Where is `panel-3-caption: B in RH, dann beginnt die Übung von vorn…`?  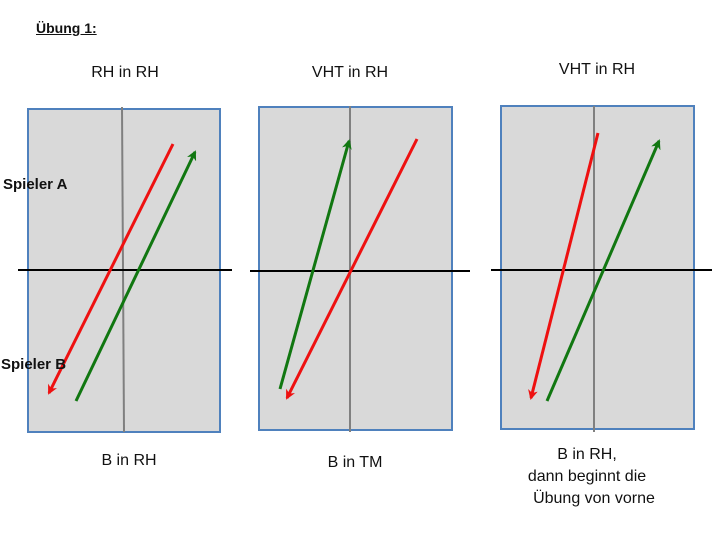 panel-3-caption: B in RH, dann beginnt die Übung von vorn… is located at coordinates (587, 477).